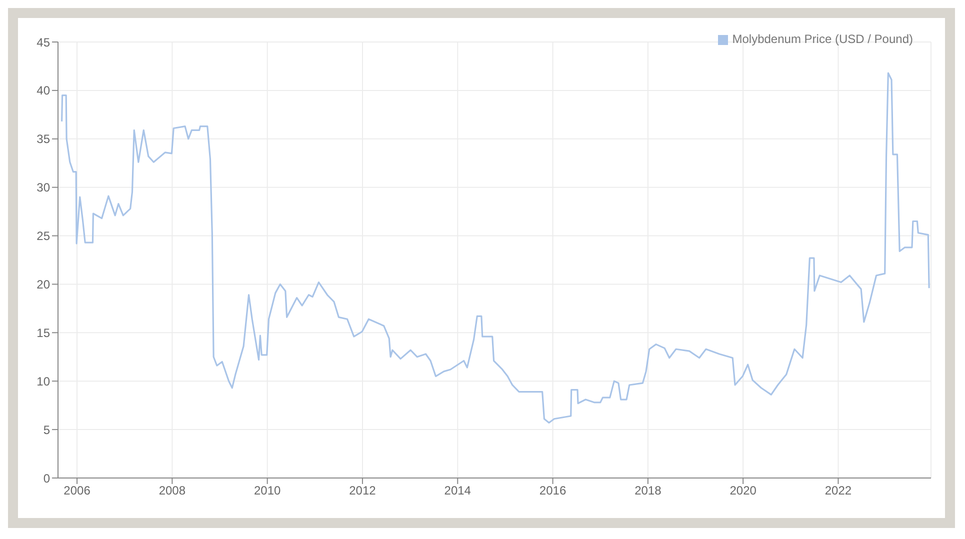 This screenshot has height=539, width=965. I want to click on legend-label: Molybdenum Price (USD / Pound), so click(822, 39).